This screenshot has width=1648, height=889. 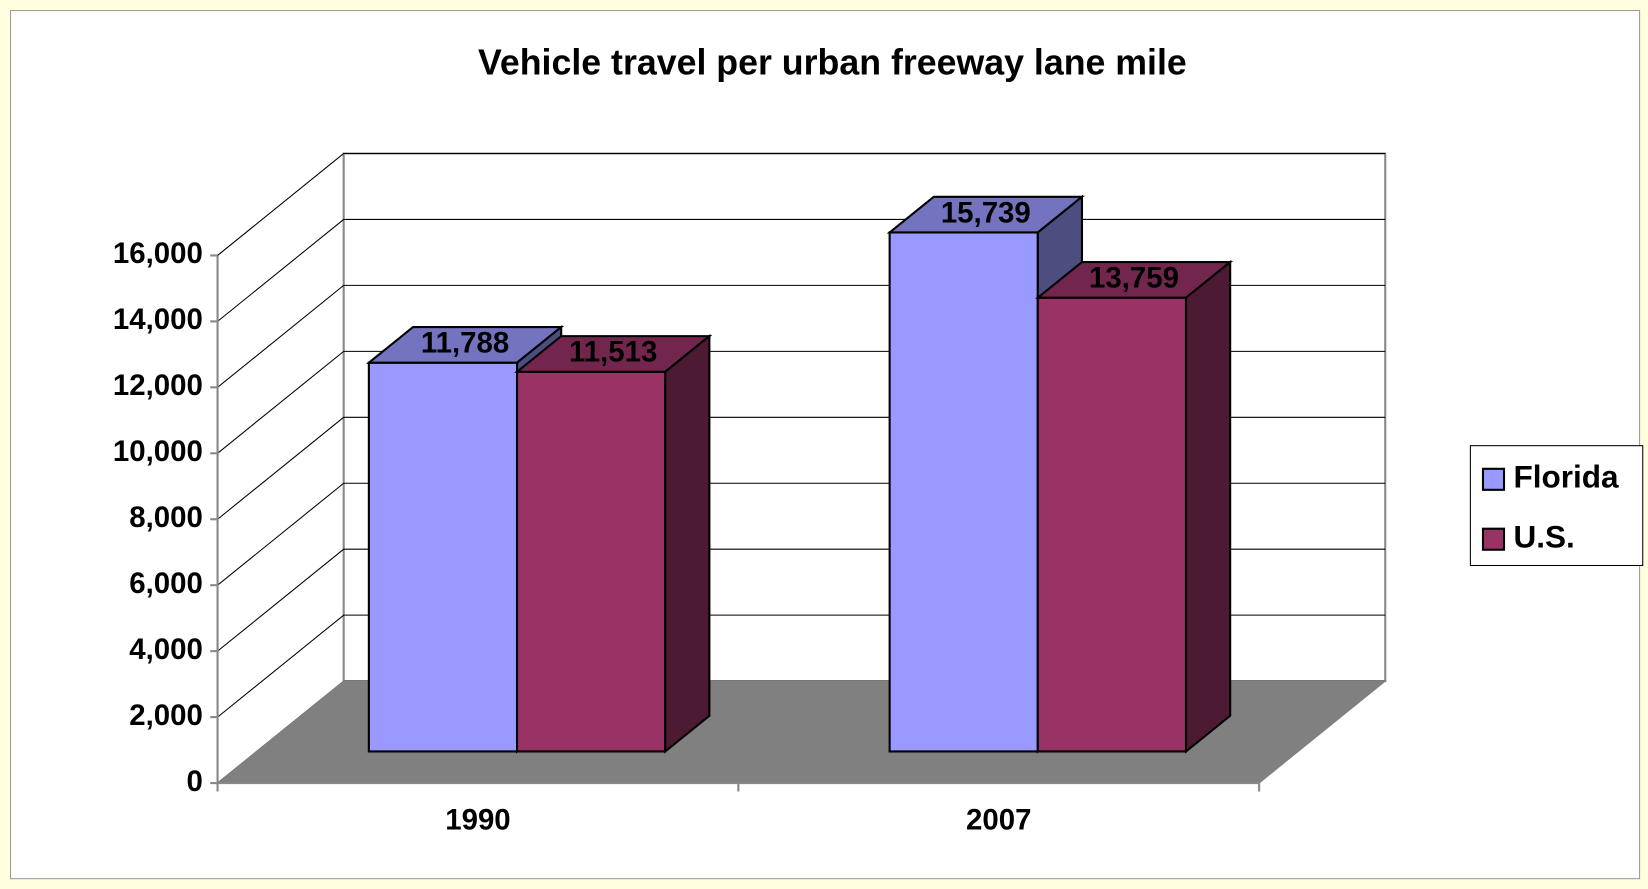 What do you see at coordinates (801, 204) in the screenshot?
I see `grid-line` at bounding box center [801, 204].